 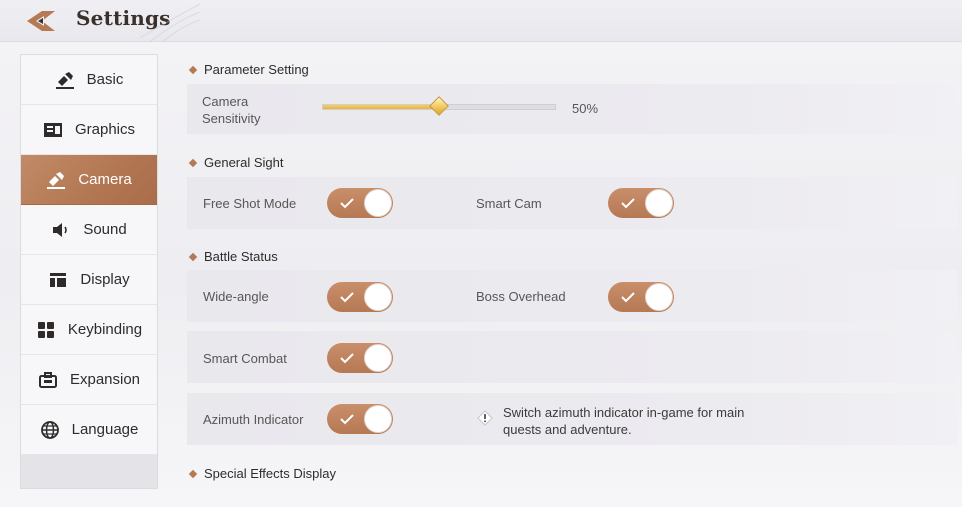 I want to click on camera-sensitivity-row: Camera Sensitivity, so click(x=572, y=109).